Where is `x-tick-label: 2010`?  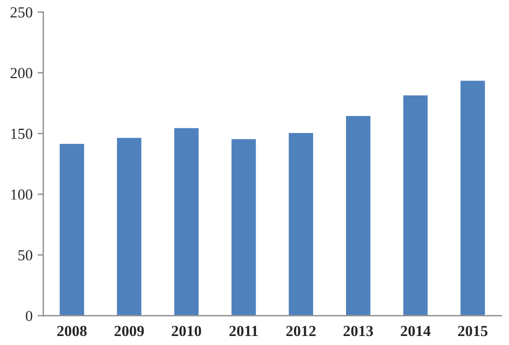 x-tick-label: 2010 is located at coordinates (187, 331).